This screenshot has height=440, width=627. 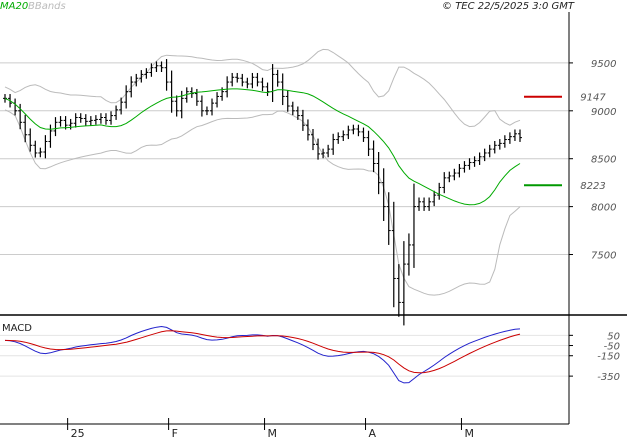 What do you see at coordinates (608, 357) in the screenshot?
I see `macd-tick-label: -150` at bounding box center [608, 357].